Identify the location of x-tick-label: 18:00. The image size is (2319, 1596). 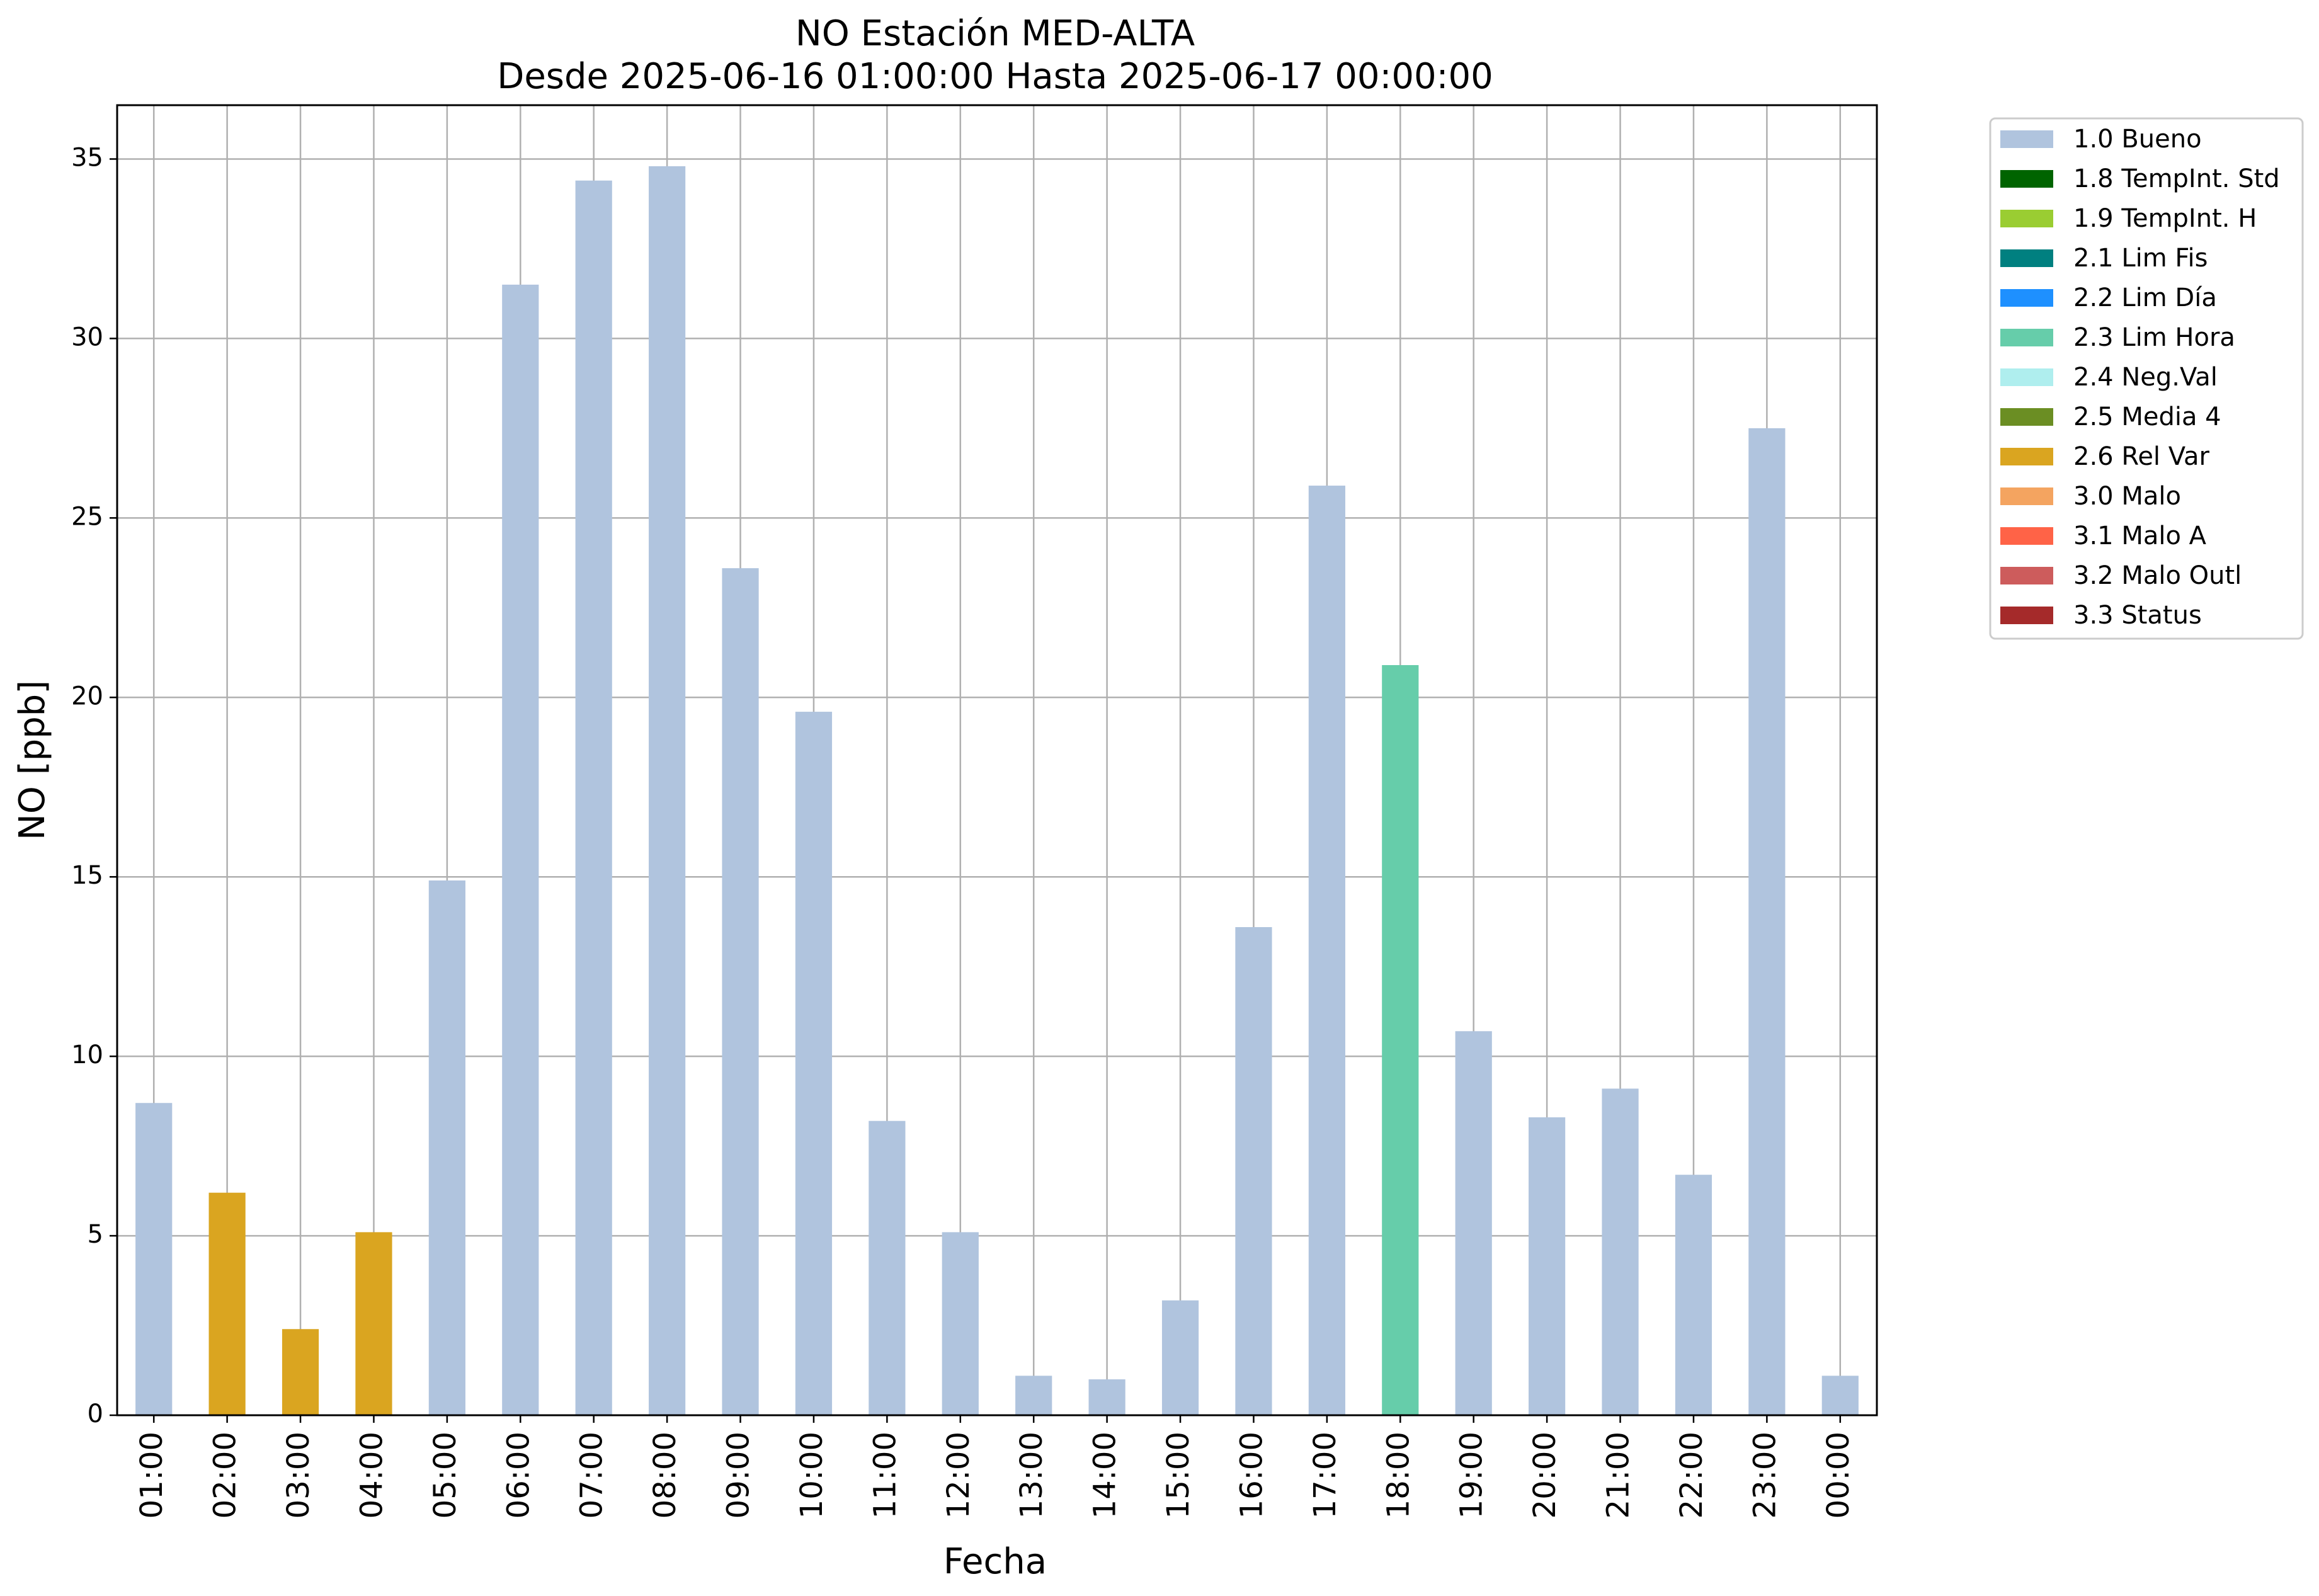
(1398, 1475).